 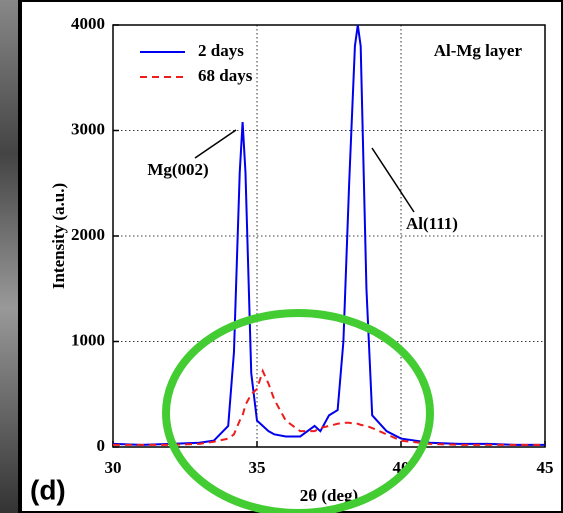 What do you see at coordinates (113, 467) in the screenshot?
I see `x-tick-label: 30` at bounding box center [113, 467].